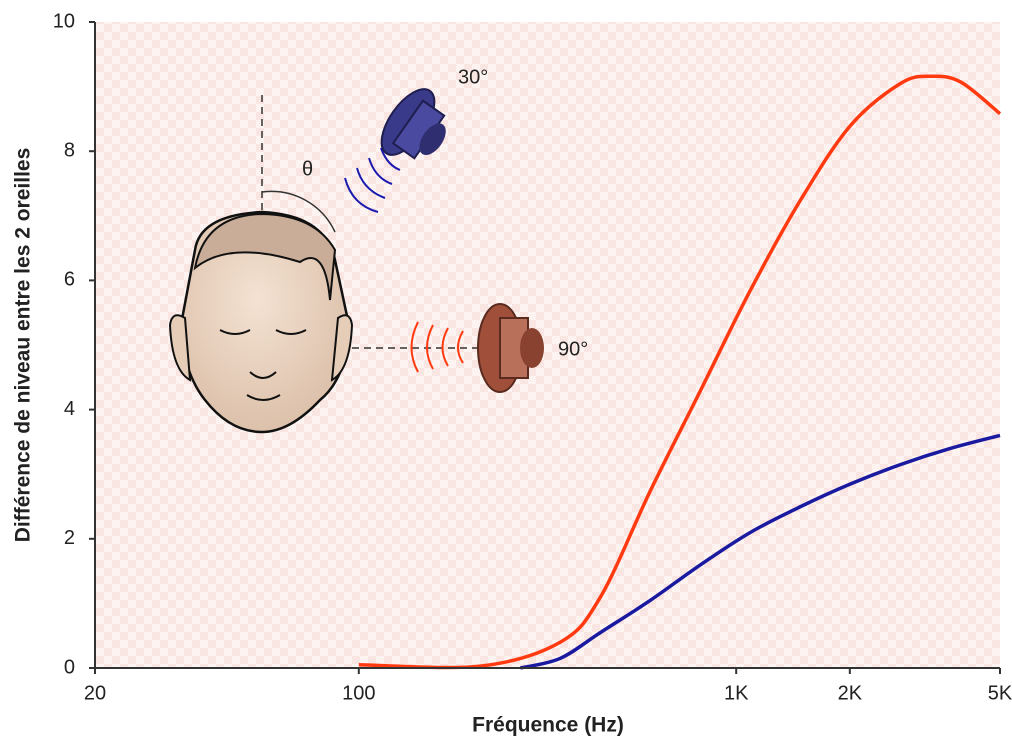 Image resolution: width=1012 pixels, height=746 pixels. Describe the element at coordinates (95, 693) in the screenshot. I see `x-tick-label: 20` at that location.